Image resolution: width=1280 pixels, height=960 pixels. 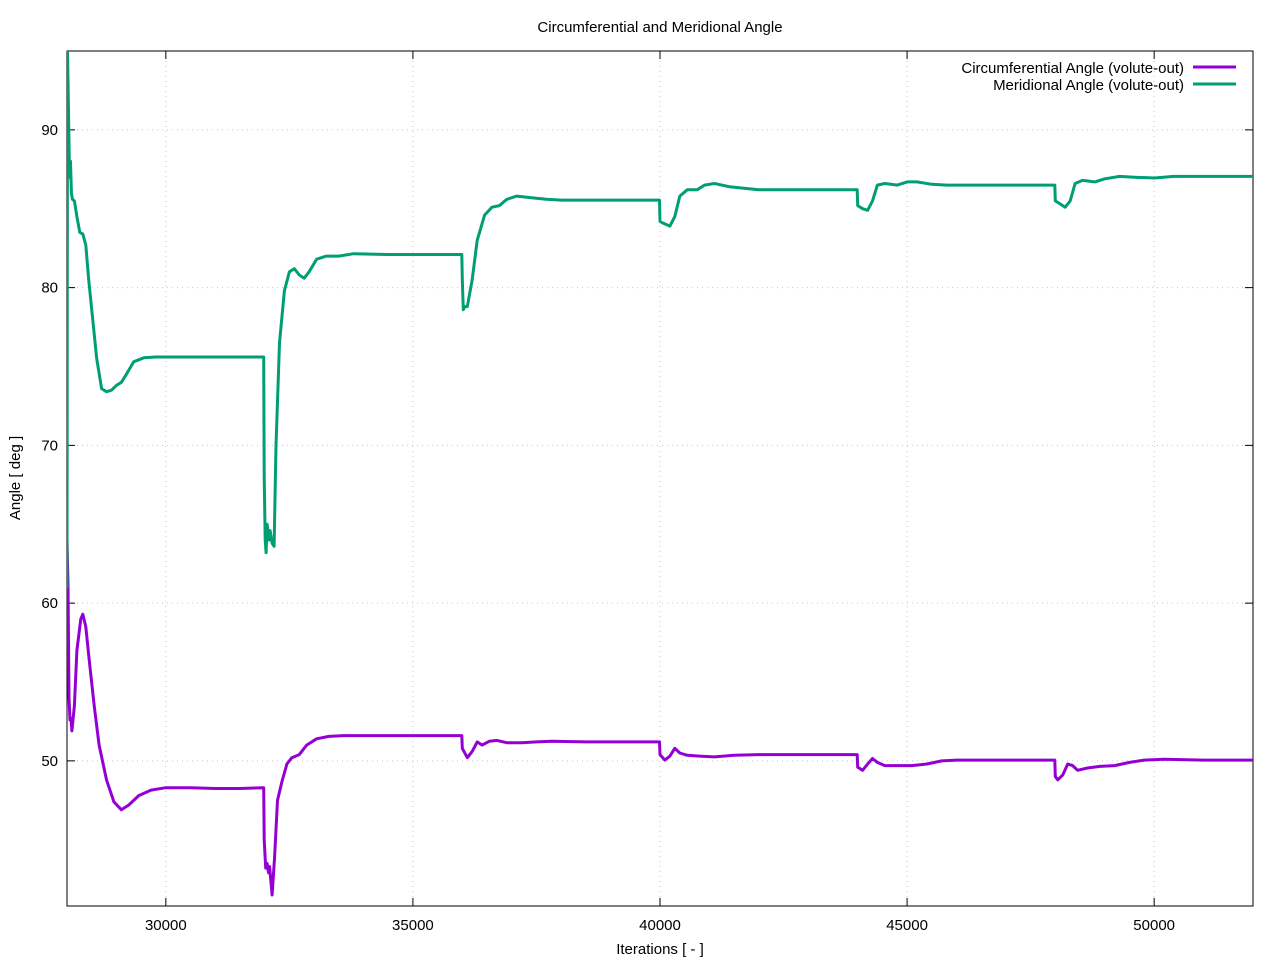 What do you see at coordinates (49, 288) in the screenshot?
I see `y-tick-label: 80` at bounding box center [49, 288].